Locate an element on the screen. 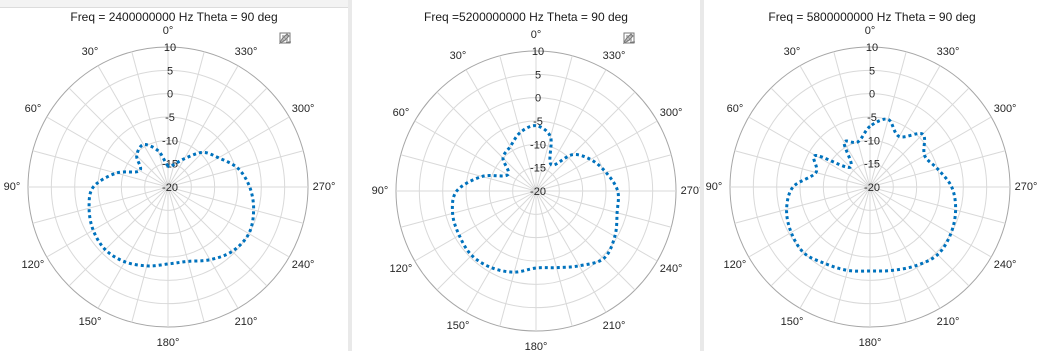 Image resolution: width=1040 pixels, height=351 pixels. radial-tick-label: 10 is located at coordinates (170, 48).